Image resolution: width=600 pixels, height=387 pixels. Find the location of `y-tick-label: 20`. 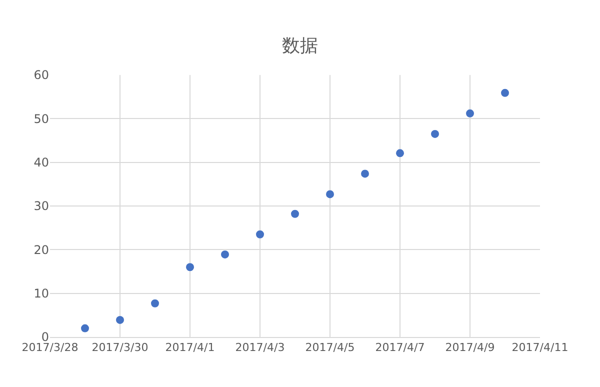

y-tick-label: 20 is located at coordinates (41, 249).